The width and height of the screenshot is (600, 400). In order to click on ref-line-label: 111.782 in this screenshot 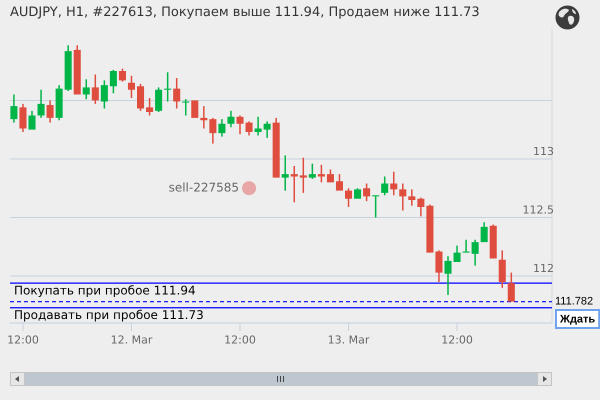, I will do `click(574, 302)`.